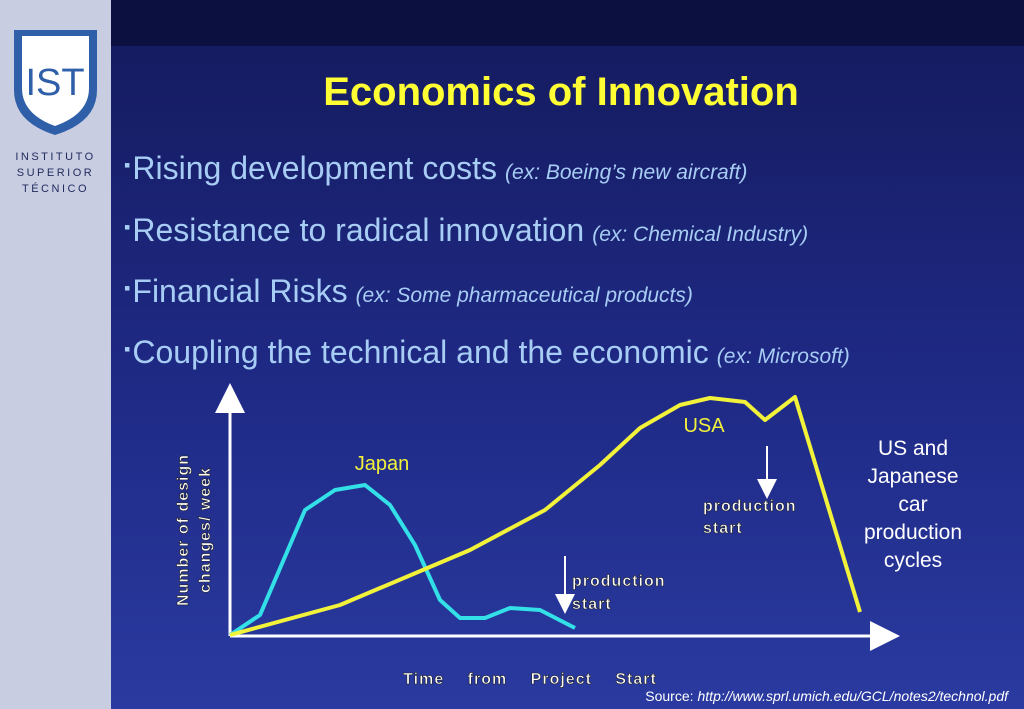 The image size is (1024, 709). What do you see at coordinates (358, 230) in the screenshot?
I see `bullet-text: Resistance to radical innovation` at bounding box center [358, 230].